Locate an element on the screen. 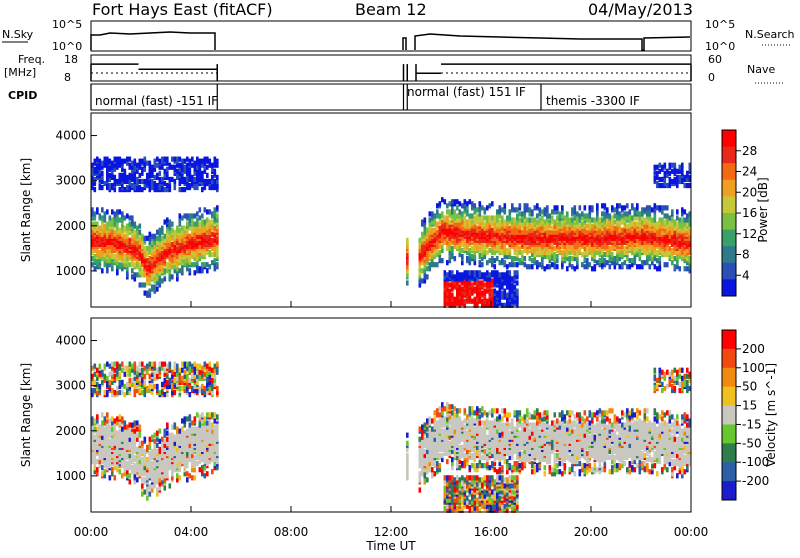 This screenshot has width=800, height=558. nave-tick-bottom: 0 is located at coordinates (711, 77).